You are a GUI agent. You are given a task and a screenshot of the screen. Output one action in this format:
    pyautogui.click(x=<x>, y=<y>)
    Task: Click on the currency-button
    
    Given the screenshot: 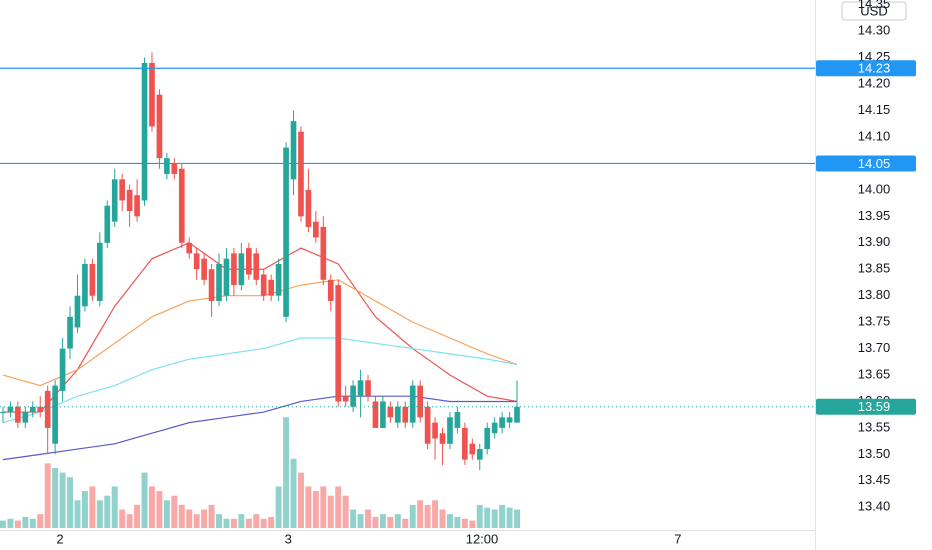 What is the action you would take?
    pyautogui.click(x=874, y=11)
    